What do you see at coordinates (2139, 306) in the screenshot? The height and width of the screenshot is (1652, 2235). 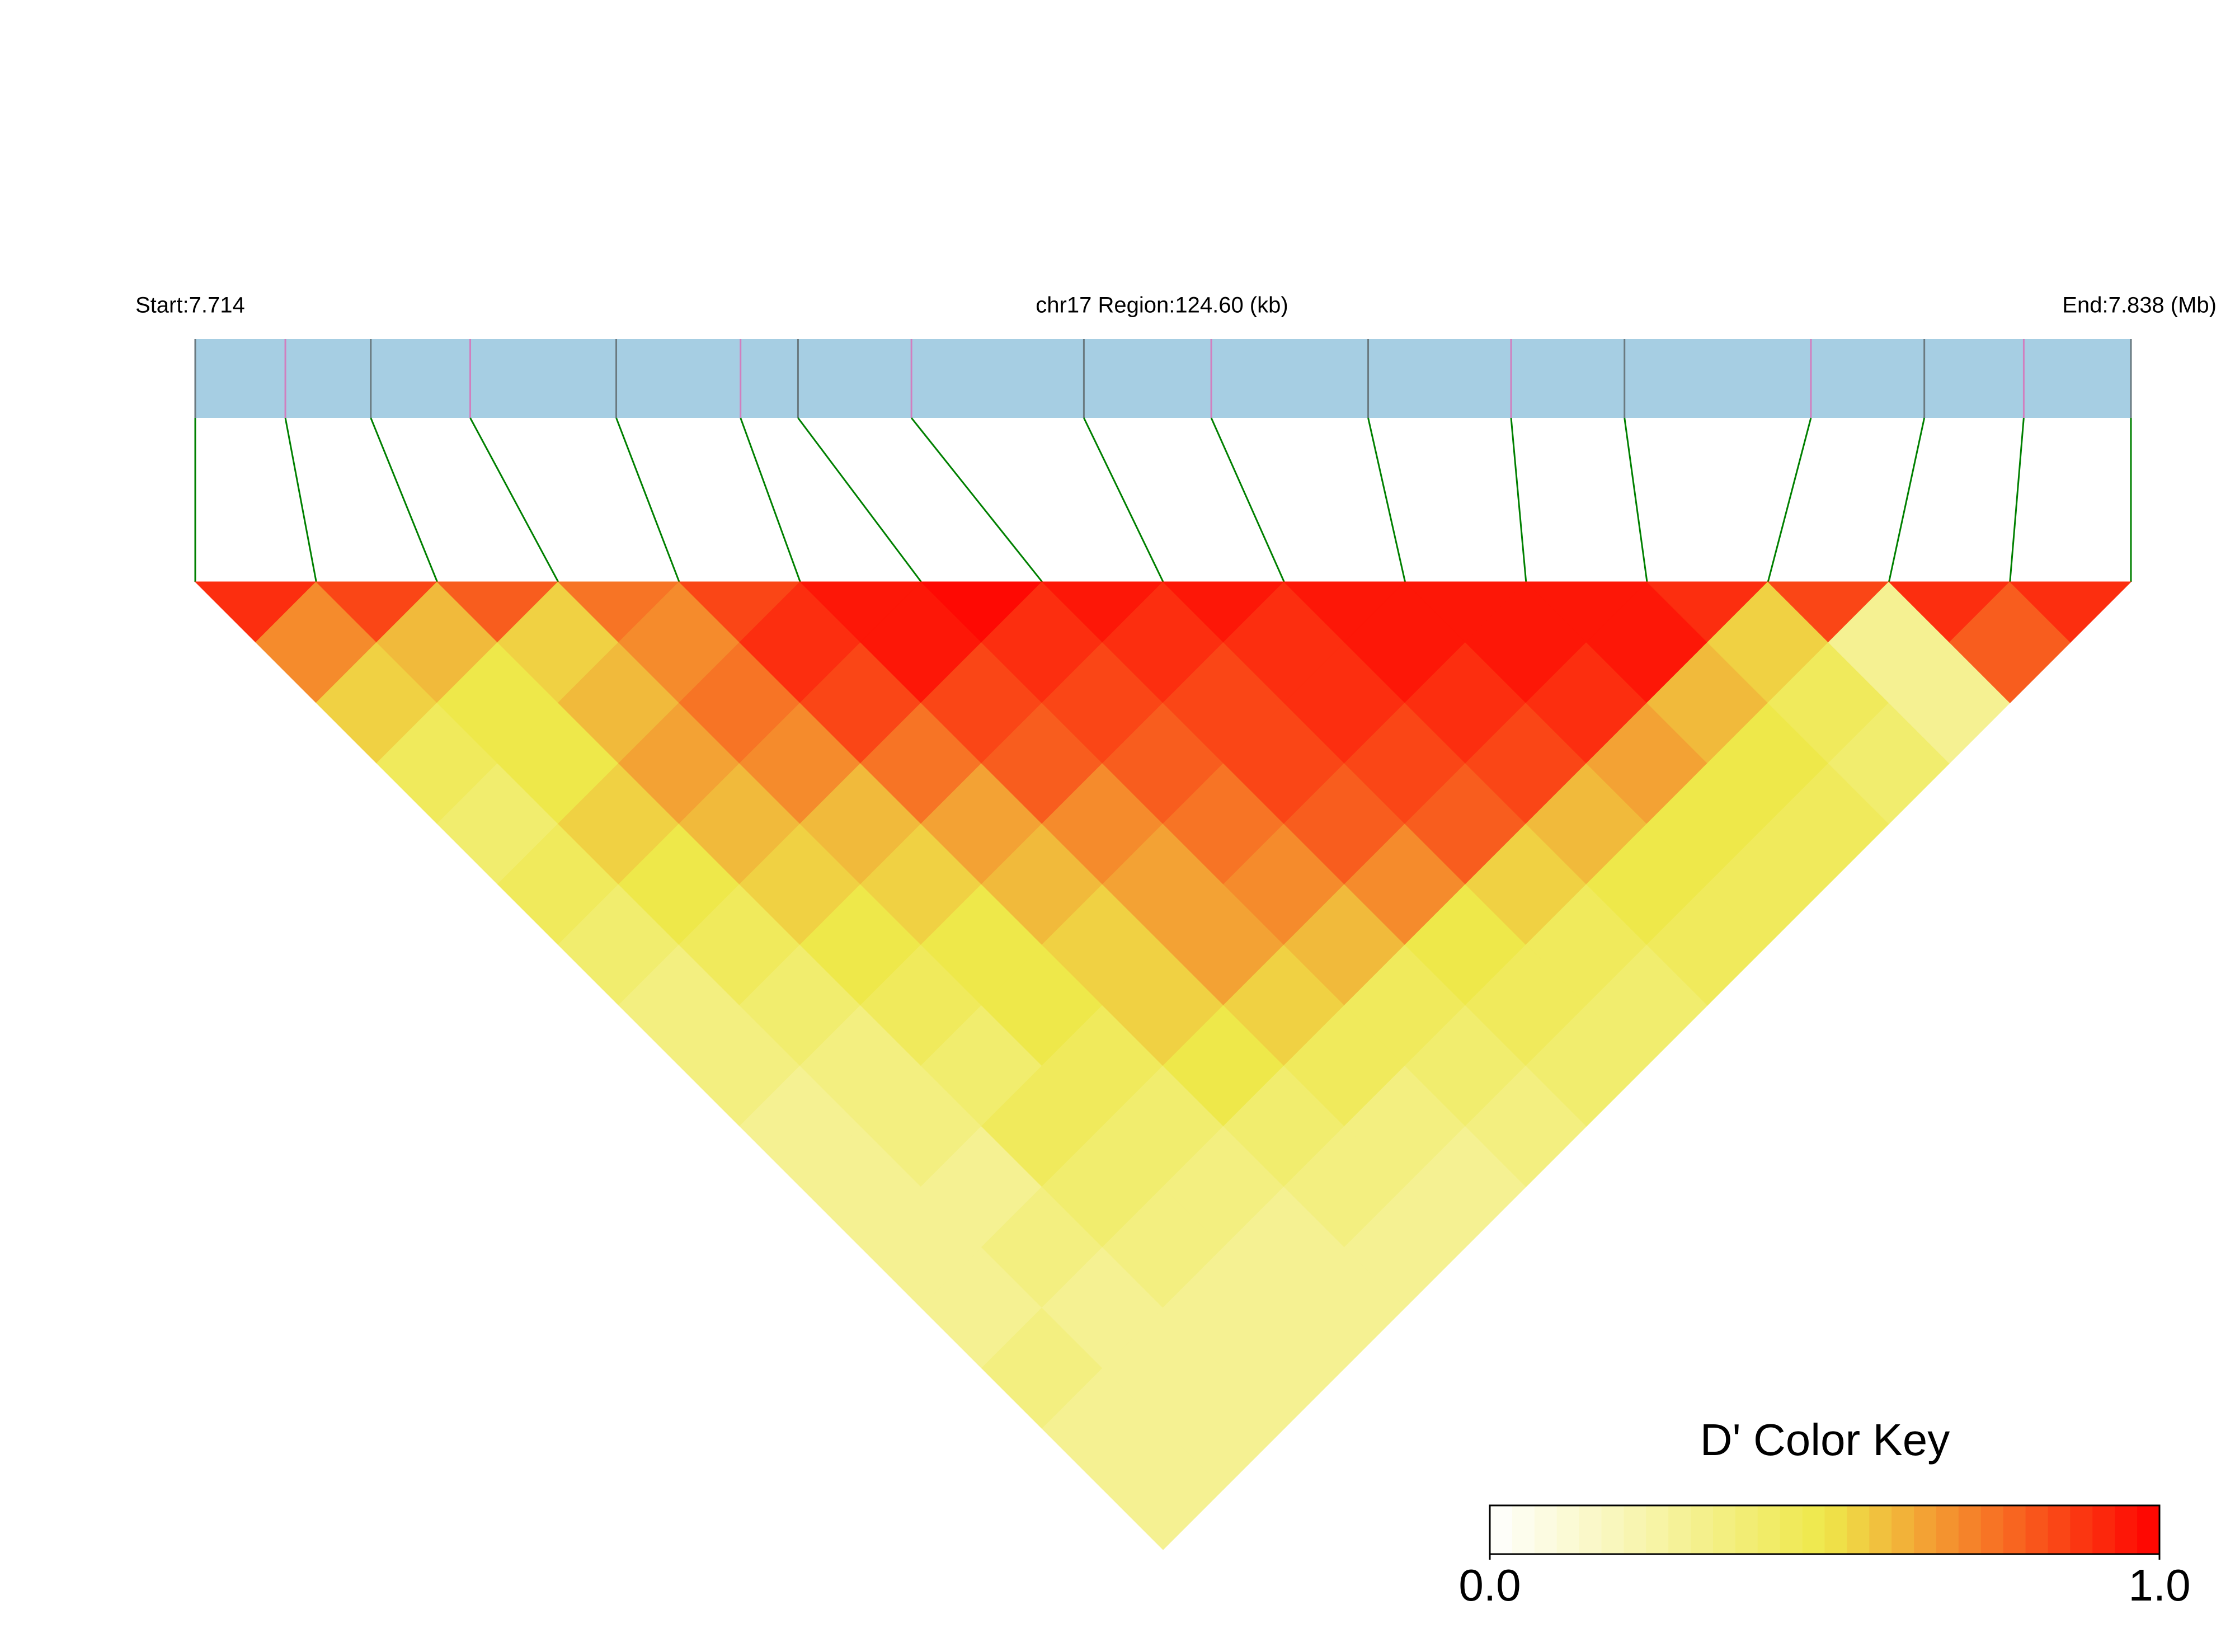 I see `end-label: End:7.838 (Mb)` at bounding box center [2139, 306].